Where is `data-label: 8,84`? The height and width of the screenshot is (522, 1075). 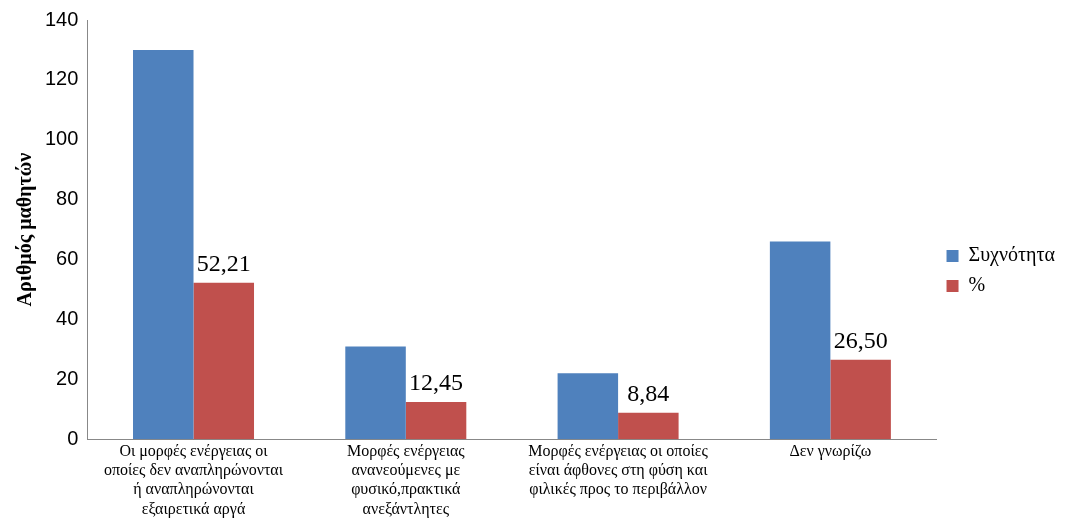 data-label: 8,84 is located at coordinates (648, 393).